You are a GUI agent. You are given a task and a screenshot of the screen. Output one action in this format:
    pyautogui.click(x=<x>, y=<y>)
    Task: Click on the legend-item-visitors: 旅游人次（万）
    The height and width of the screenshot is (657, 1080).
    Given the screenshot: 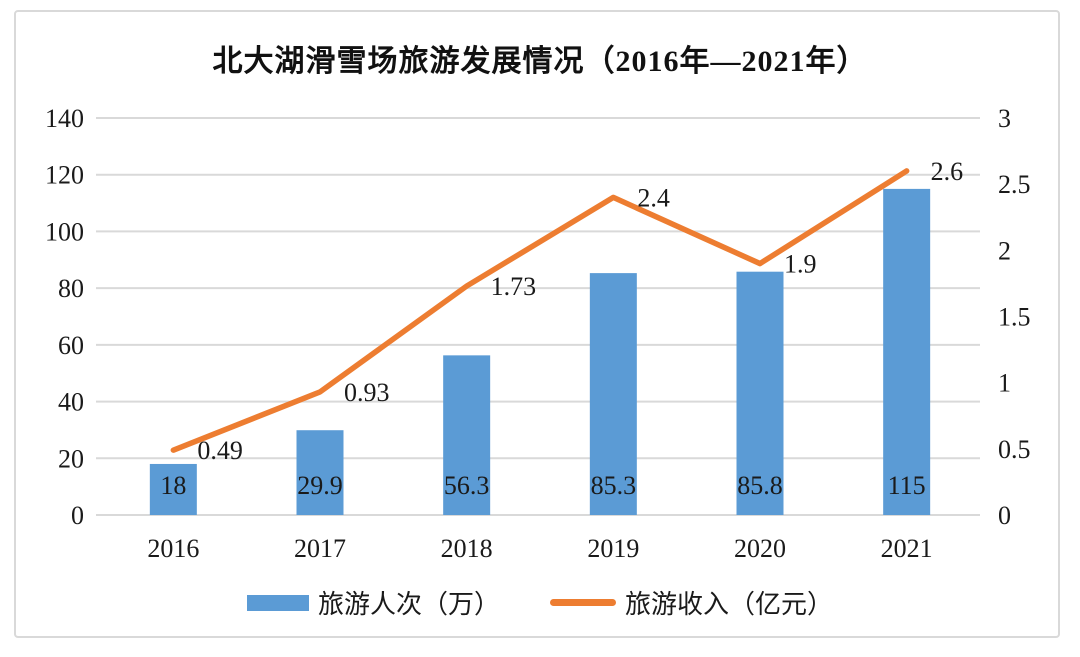 What is the action you would take?
    pyautogui.click(x=373, y=602)
    